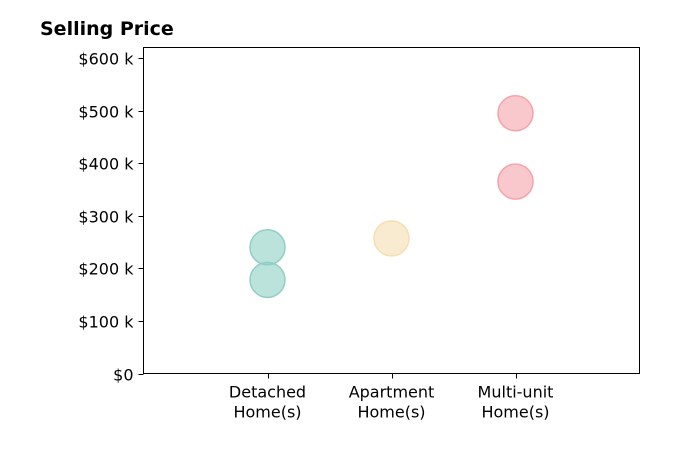 The width and height of the screenshot is (679, 462). Describe the element at coordinates (106, 112) in the screenshot. I see `y-tick-label: $500 k` at that location.